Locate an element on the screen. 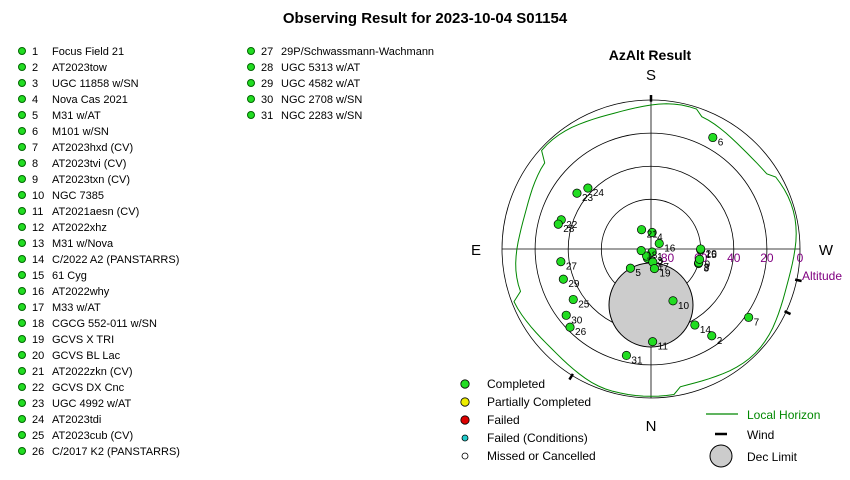 The height and width of the screenshot is (480, 850). target-point-label: 6 is located at coordinates (721, 143).